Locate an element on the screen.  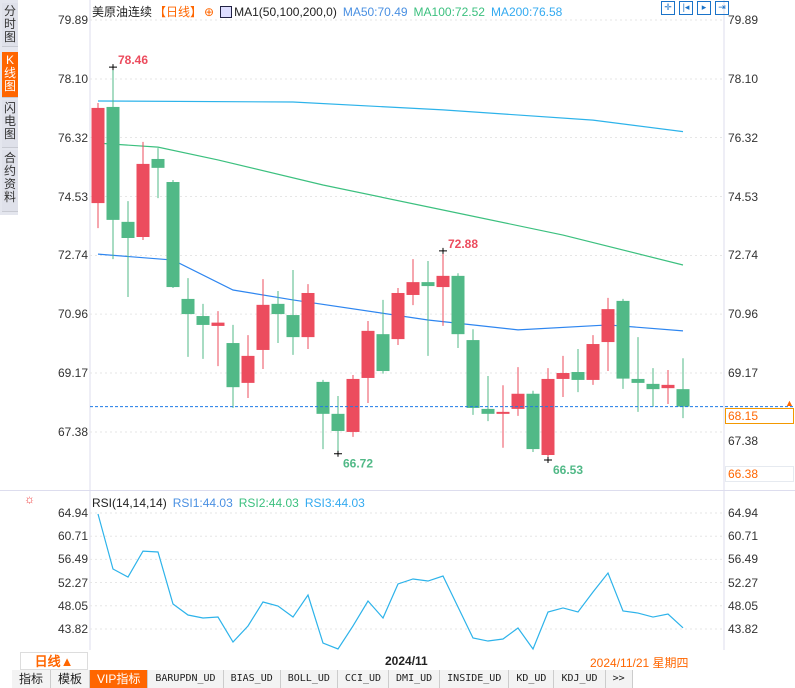
rsi-tick-right: 52.27 is located at coordinates (743, 582).